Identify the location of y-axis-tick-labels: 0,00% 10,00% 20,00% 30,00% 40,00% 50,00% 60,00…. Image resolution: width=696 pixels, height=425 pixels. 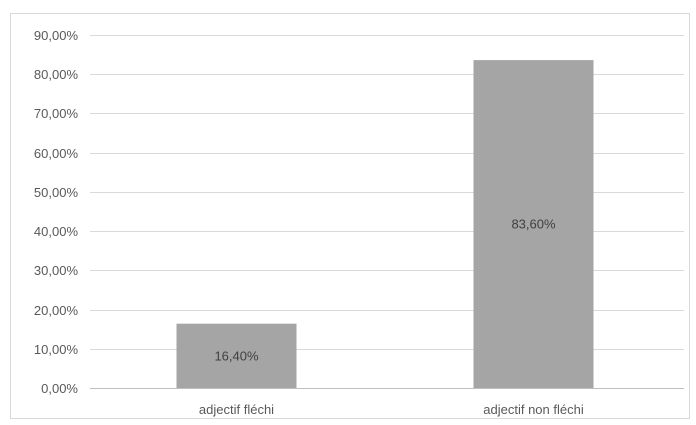
(56, 212).